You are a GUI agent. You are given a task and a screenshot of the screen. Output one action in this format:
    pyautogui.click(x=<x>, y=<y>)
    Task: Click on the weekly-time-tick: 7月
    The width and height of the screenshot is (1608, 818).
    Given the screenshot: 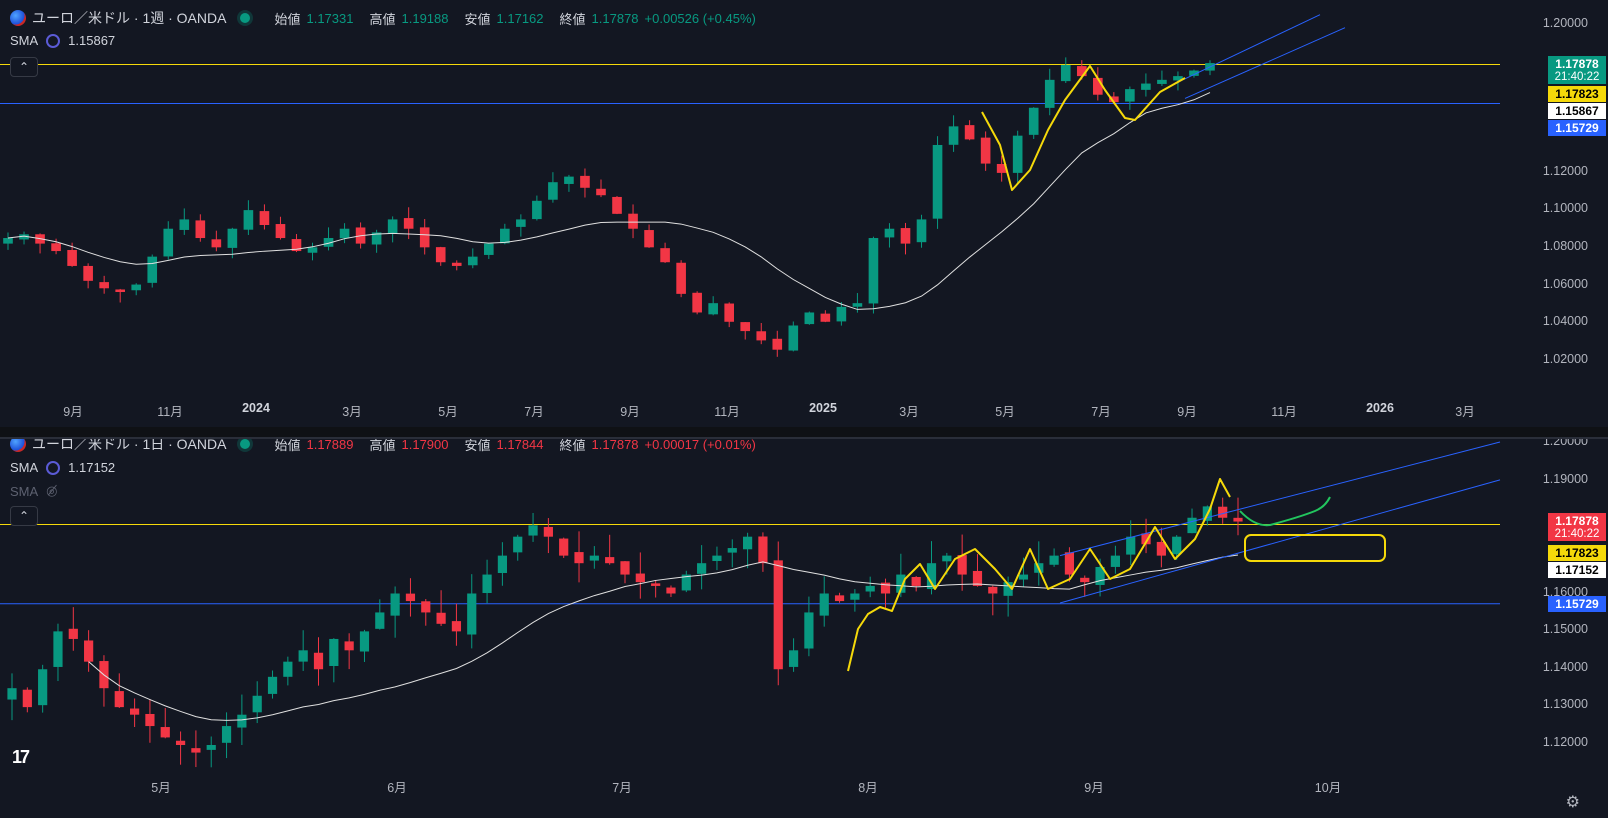 What is the action you would take?
    pyautogui.click(x=1101, y=412)
    